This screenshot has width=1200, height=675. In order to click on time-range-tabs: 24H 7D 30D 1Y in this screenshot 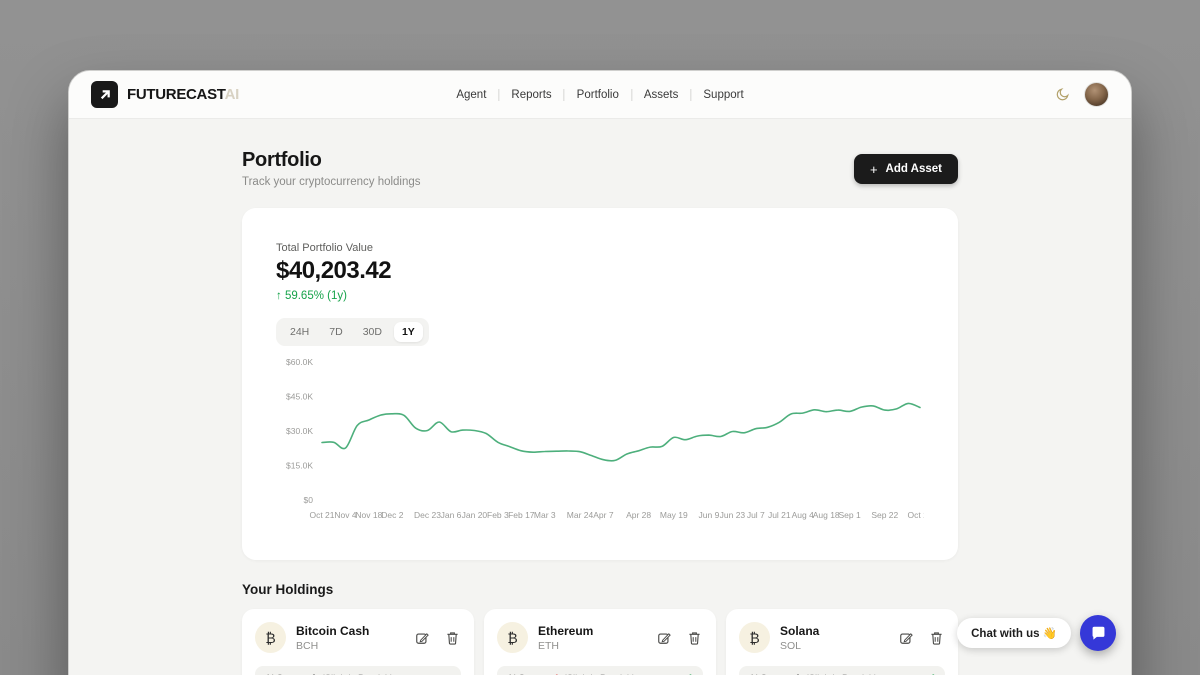, I will do `click(352, 332)`.